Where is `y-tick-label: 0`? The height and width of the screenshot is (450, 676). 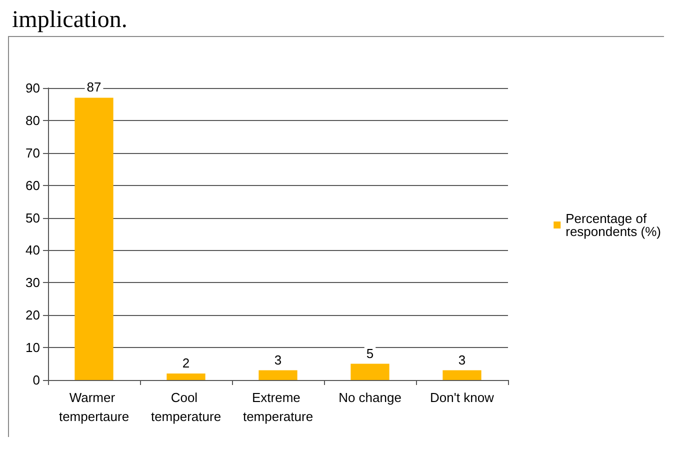
y-tick-label: 0 is located at coordinates (36, 380).